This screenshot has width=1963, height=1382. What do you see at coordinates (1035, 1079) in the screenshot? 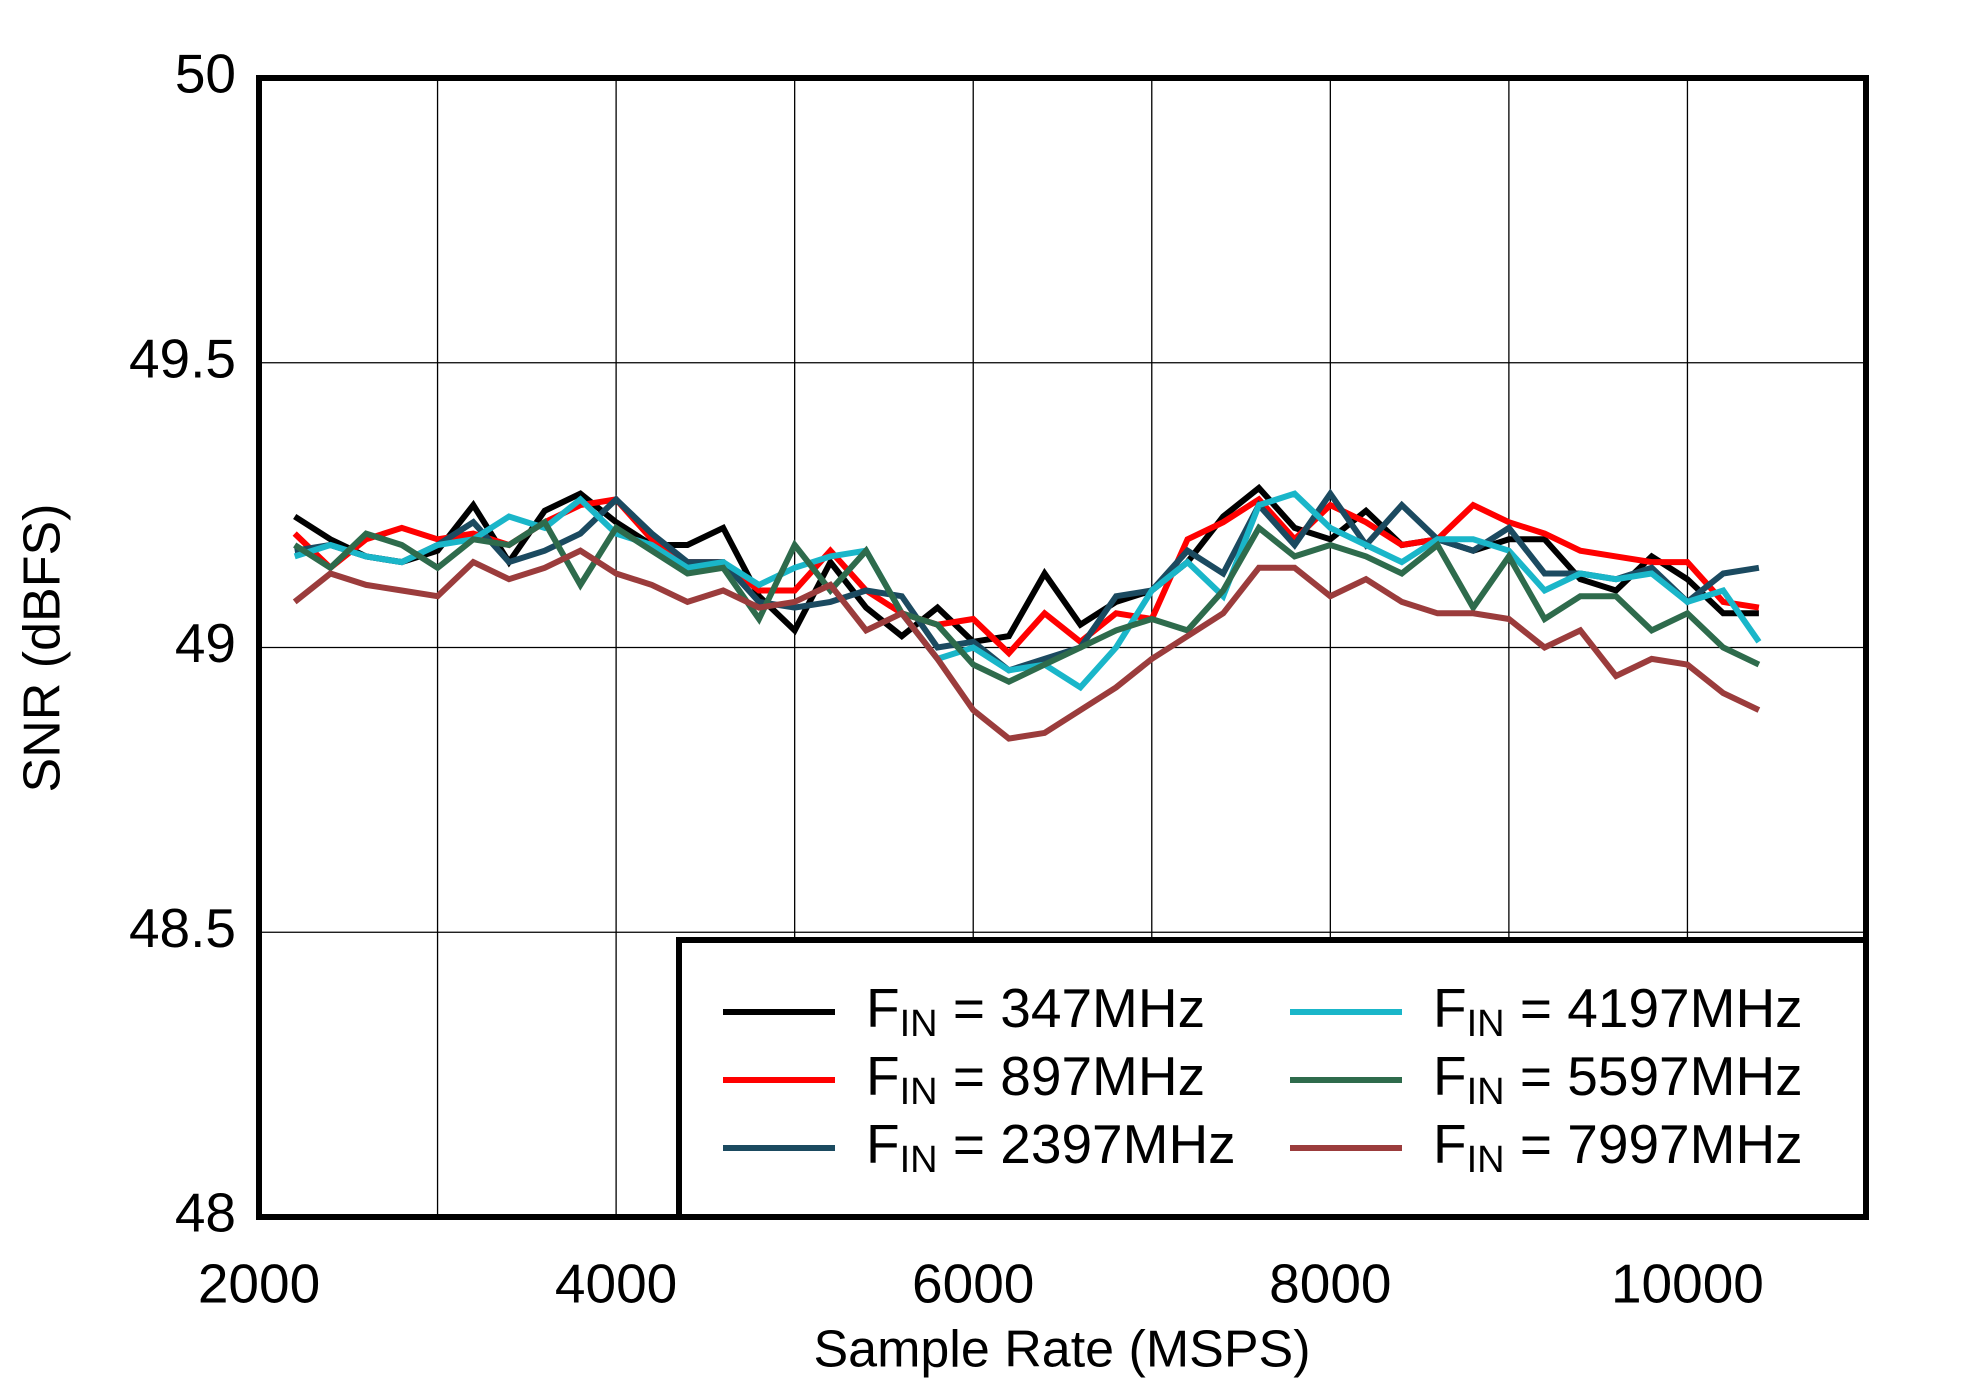
I see `legend-label: FIN = 897MHz` at bounding box center [1035, 1079].